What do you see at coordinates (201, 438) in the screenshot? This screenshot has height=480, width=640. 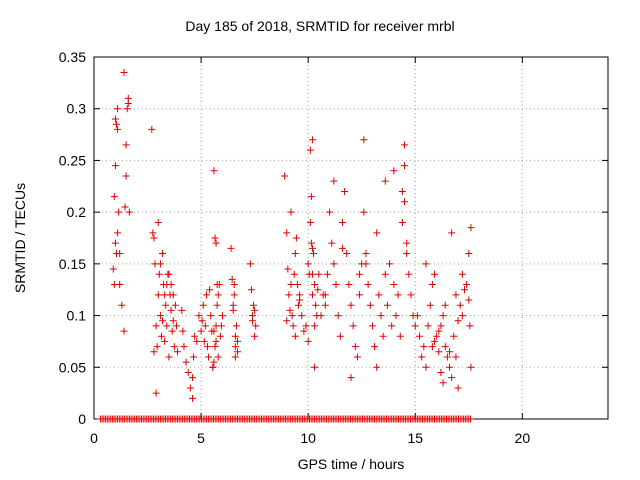 I see `x-tick-label: 5` at bounding box center [201, 438].